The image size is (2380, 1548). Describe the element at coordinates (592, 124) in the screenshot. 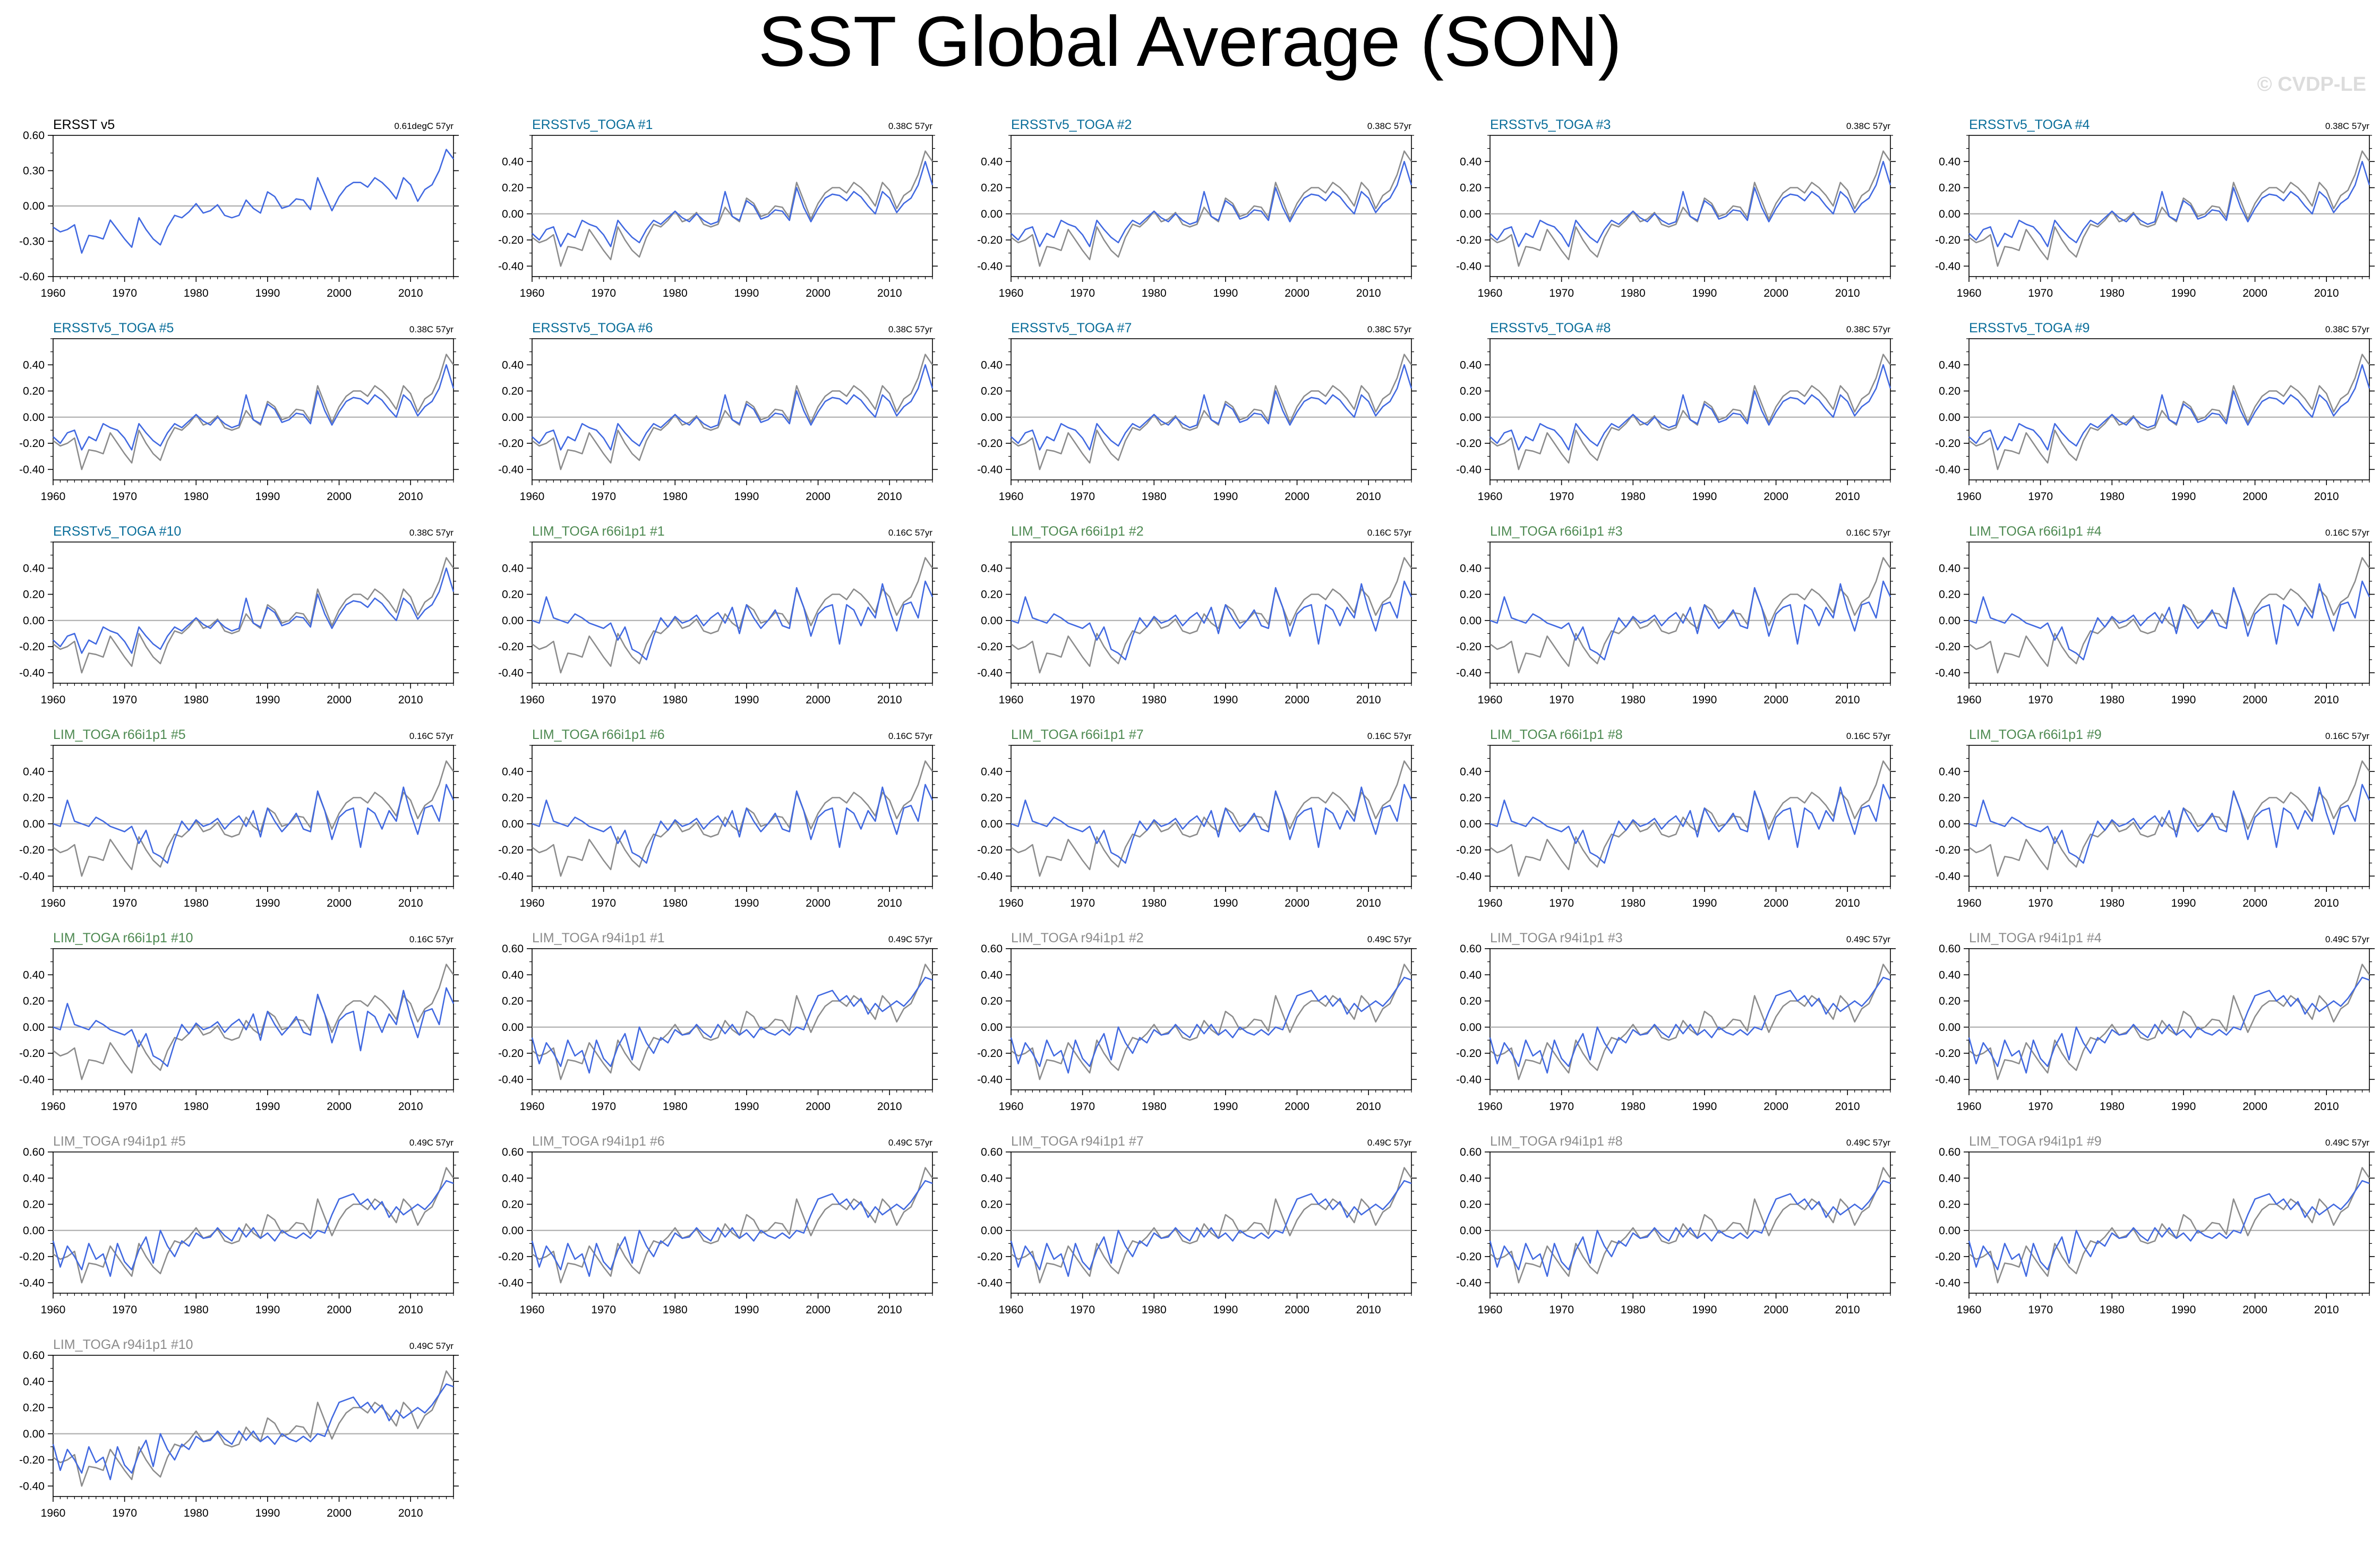

I see `panel-label: ERSSTv5_TOGA #1` at that location.